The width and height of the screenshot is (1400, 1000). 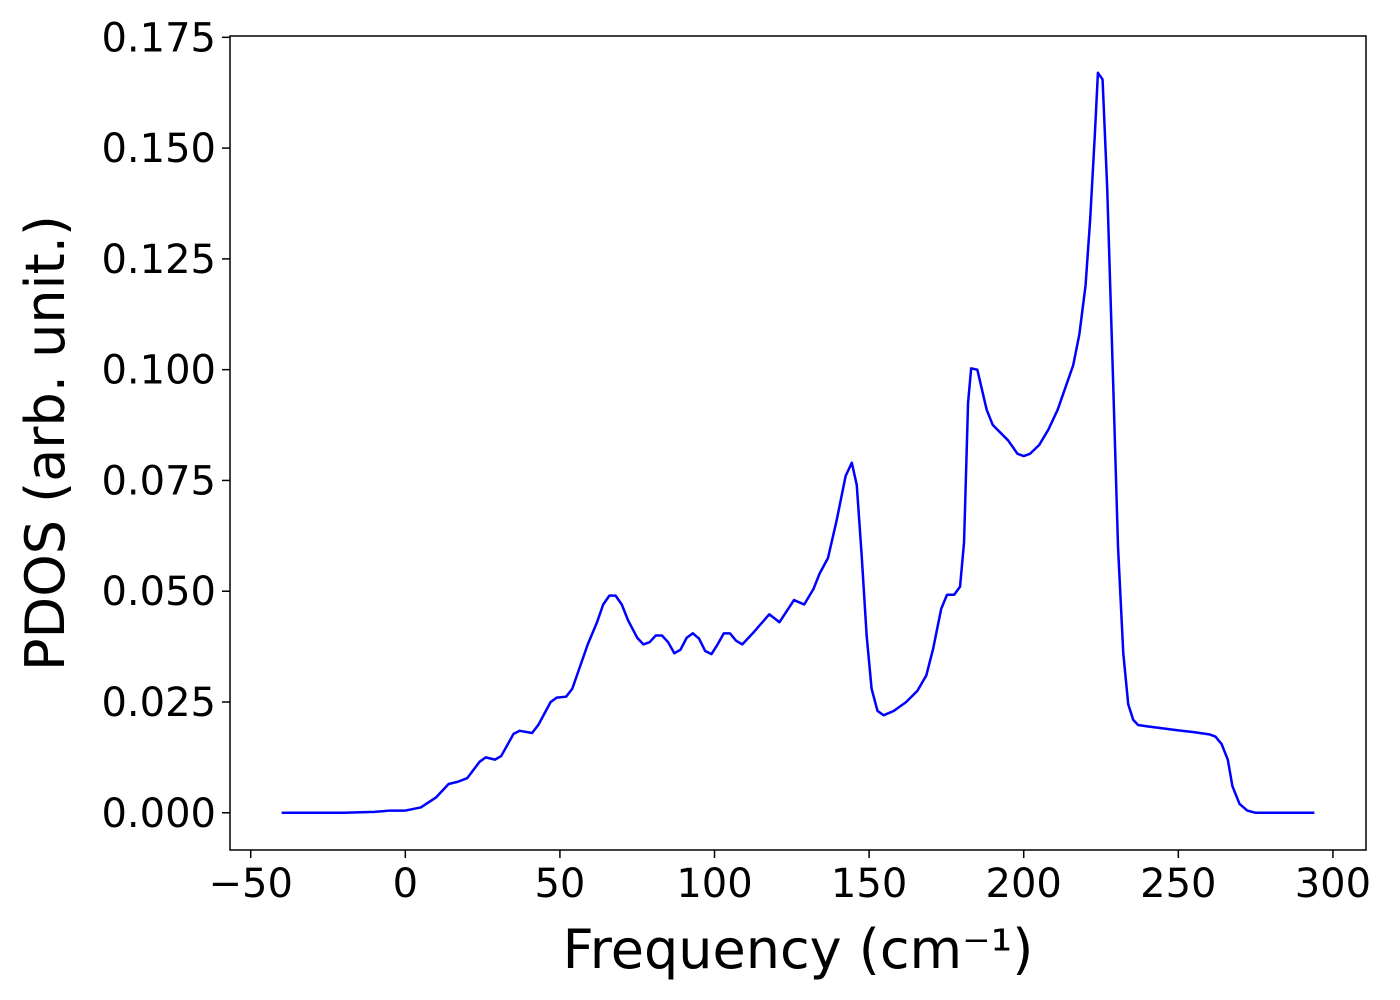 What do you see at coordinates (559, 884) in the screenshot?
I see `x-tick-label: 50` at bounding box center [559, 884].